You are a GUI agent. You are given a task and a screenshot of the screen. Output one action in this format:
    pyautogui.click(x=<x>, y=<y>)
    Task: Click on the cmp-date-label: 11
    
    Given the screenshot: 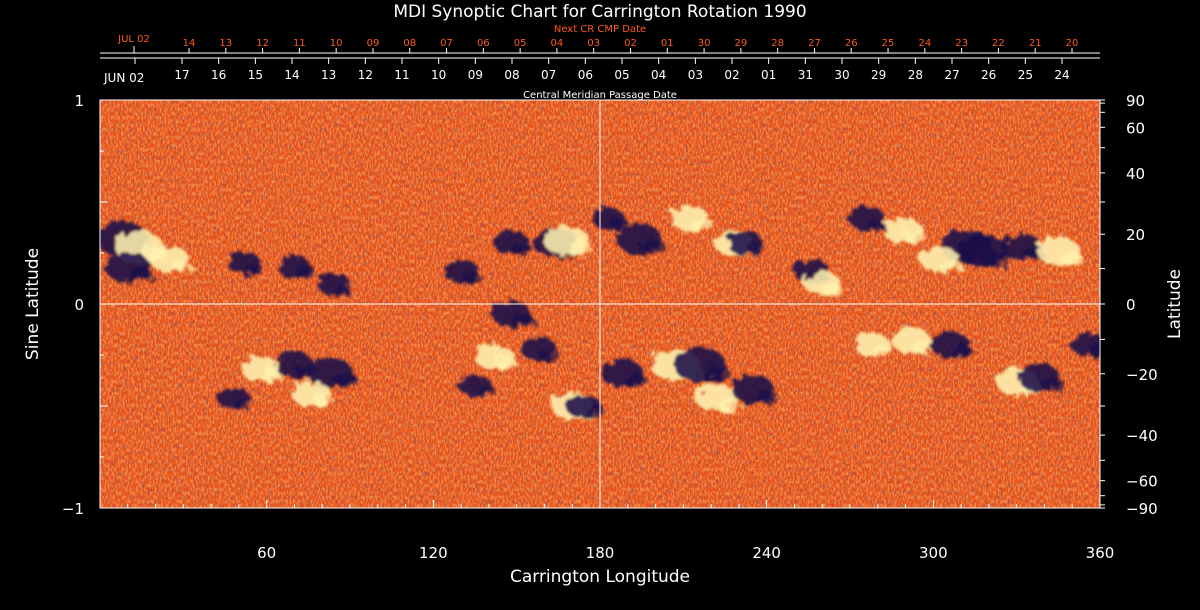 What is the action you would take?
    pyautogui.click(x=401, y=75)
    